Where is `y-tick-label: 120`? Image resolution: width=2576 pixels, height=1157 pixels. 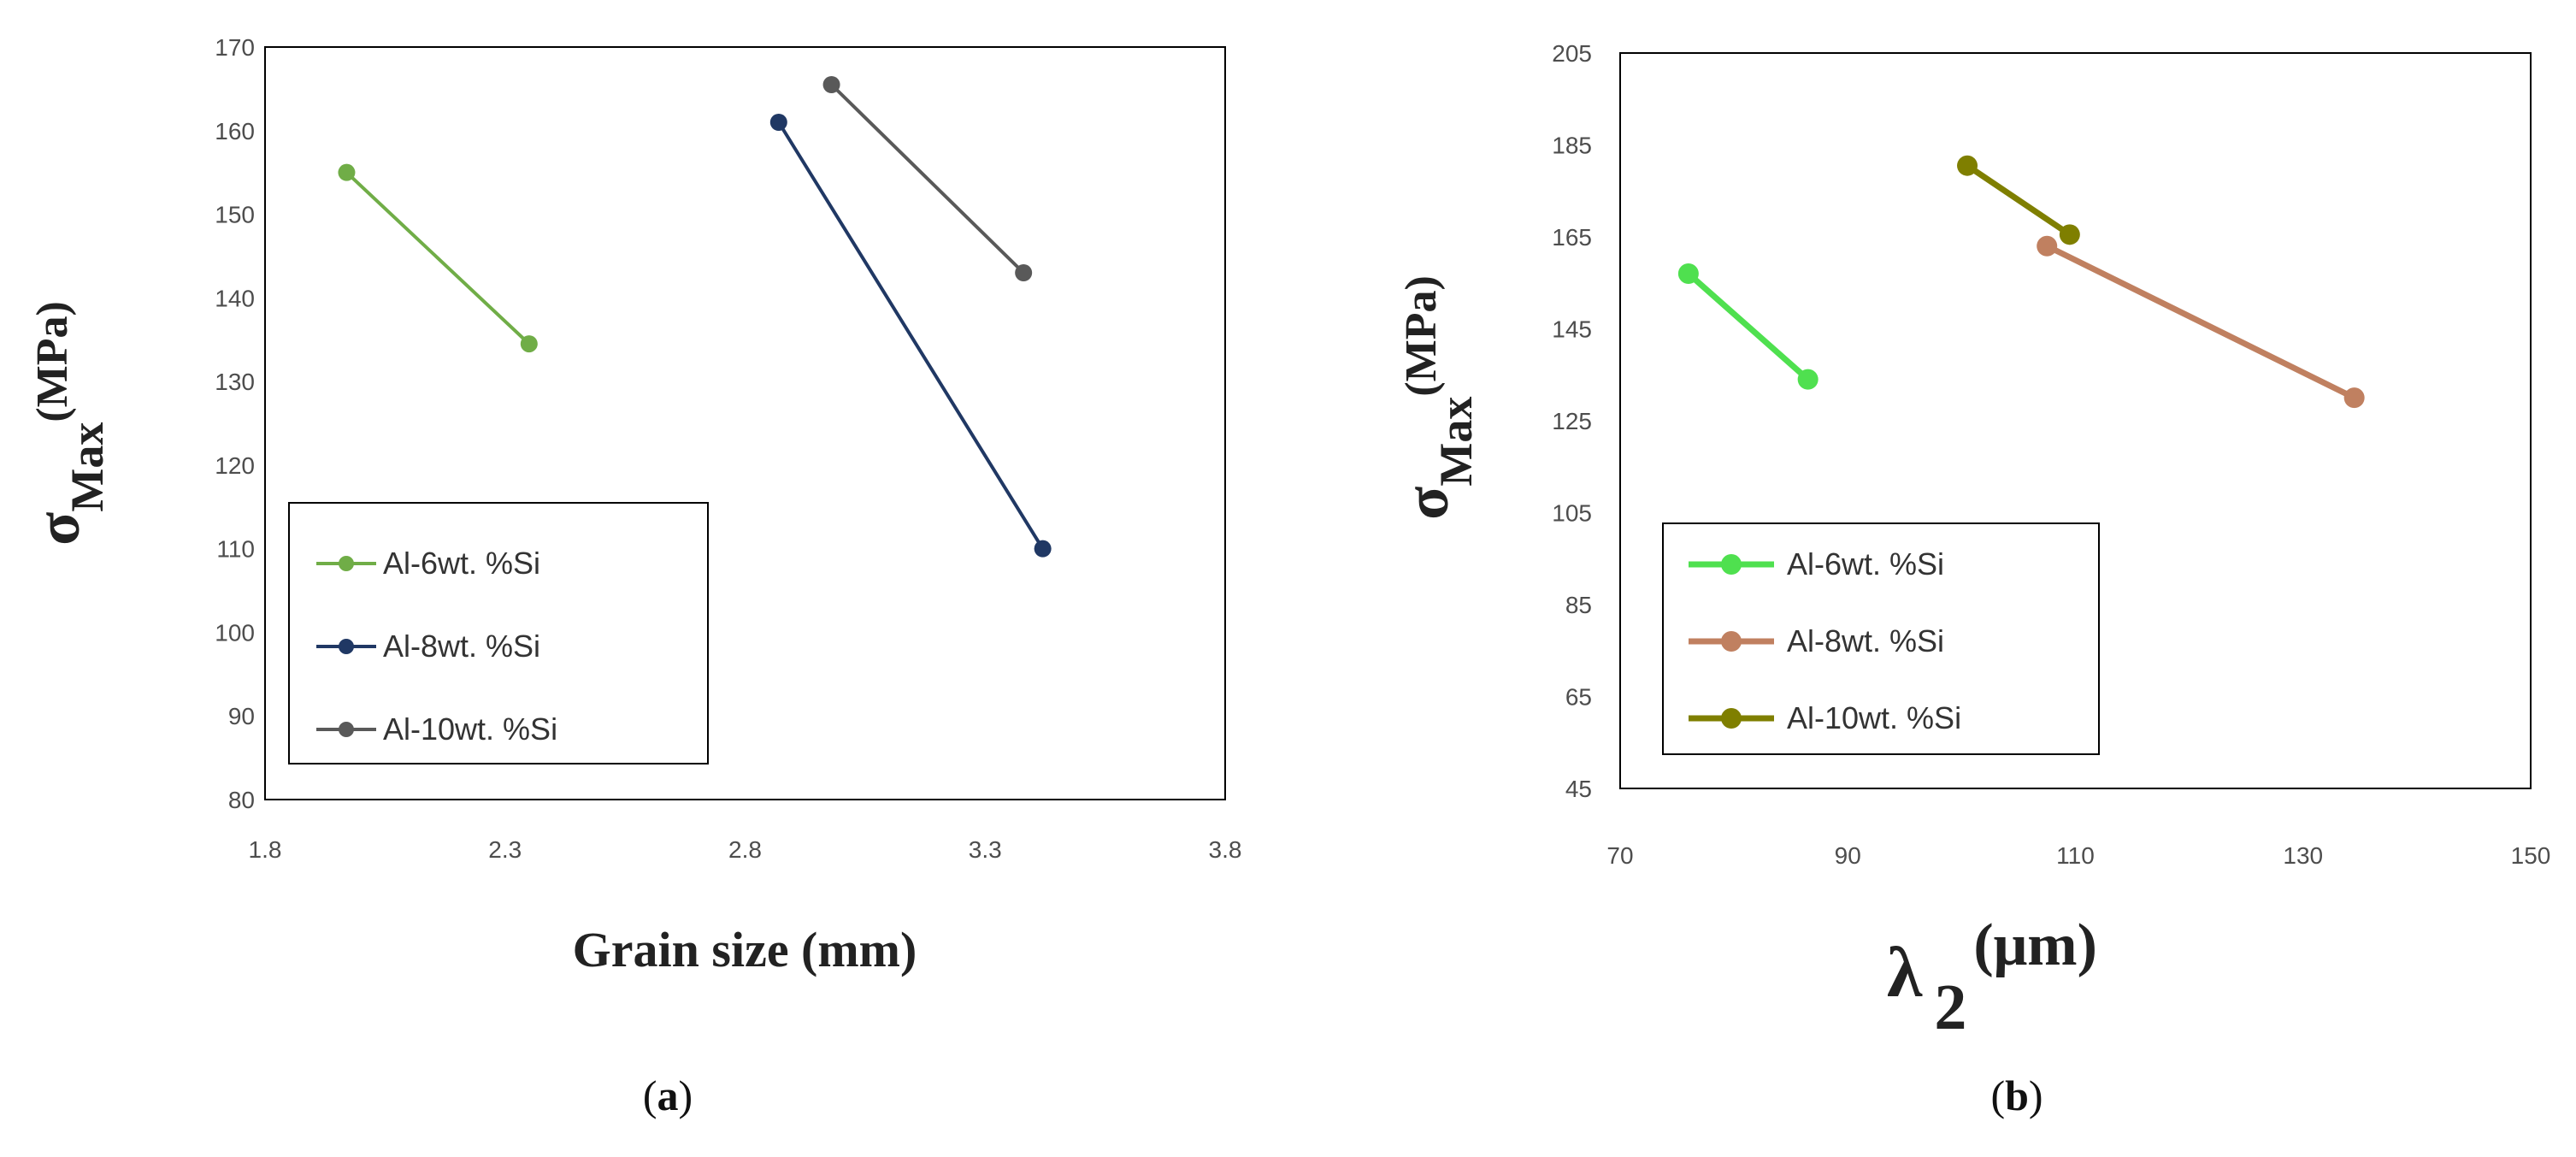 y-tick-label: 120 is located at coordinates (235, 465).